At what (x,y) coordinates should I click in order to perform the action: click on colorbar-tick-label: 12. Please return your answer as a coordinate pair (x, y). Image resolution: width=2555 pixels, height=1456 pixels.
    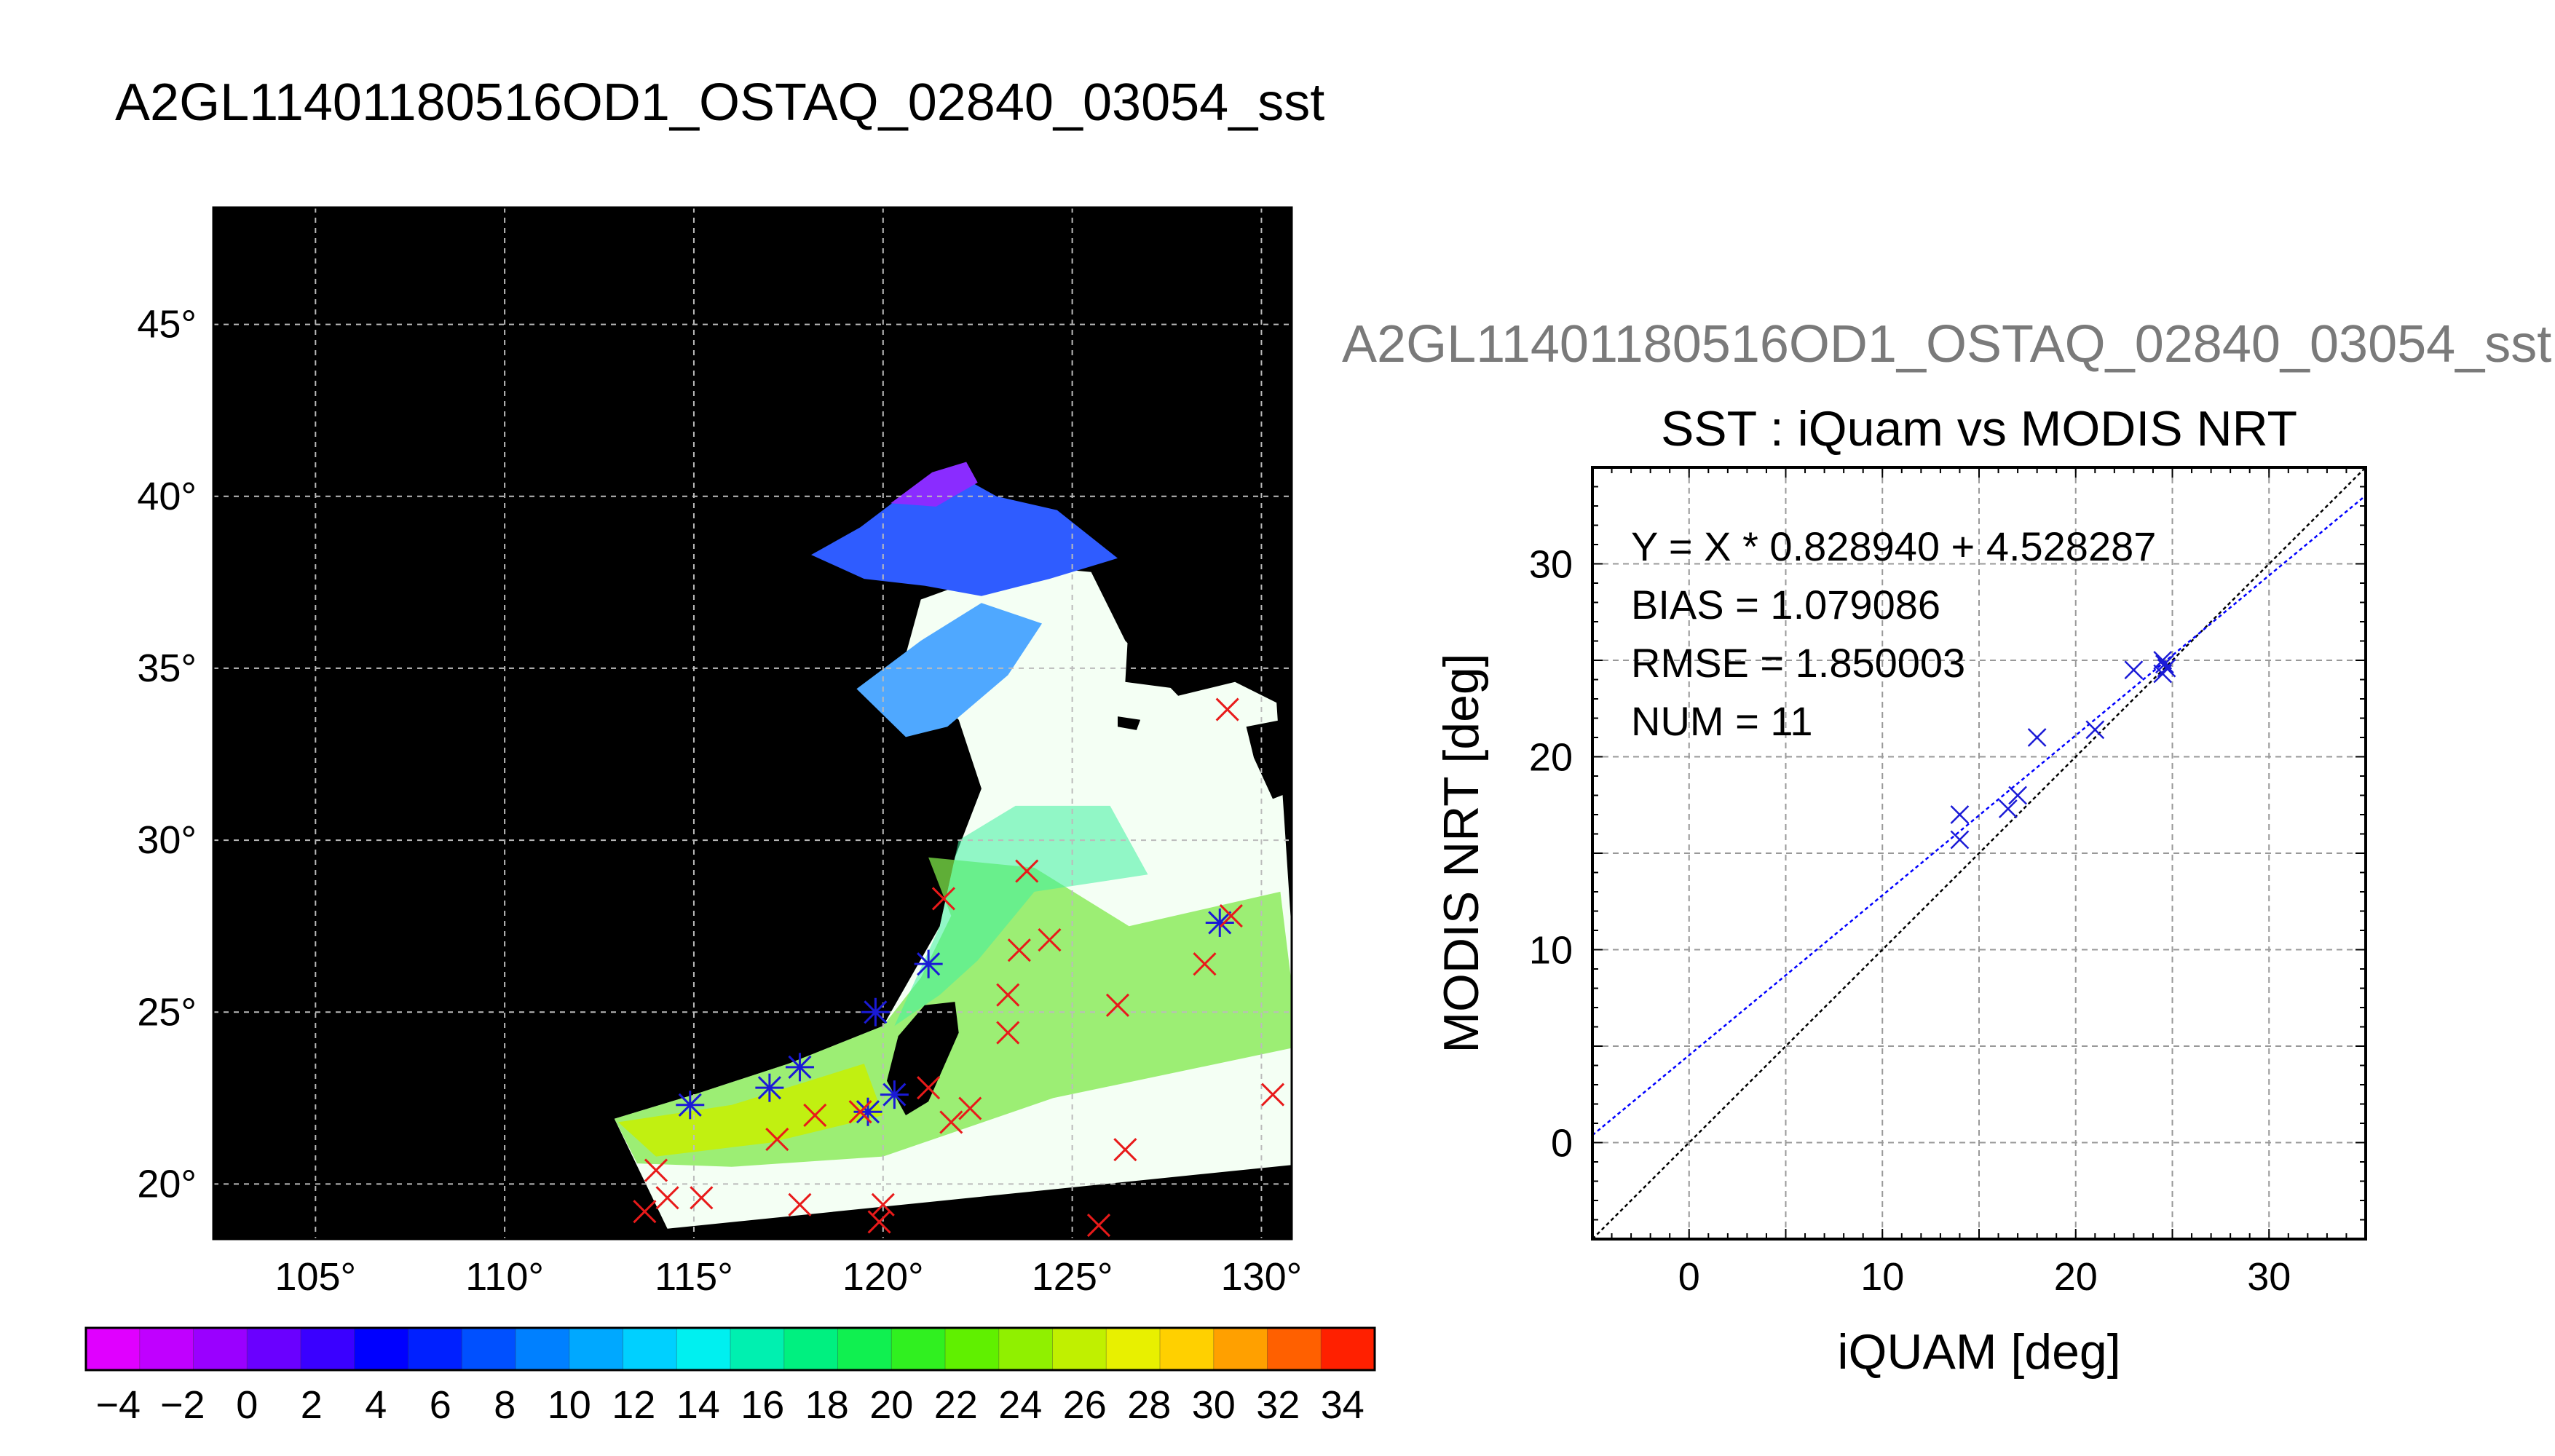
    Looking at the image, I should click on (633, 1405).